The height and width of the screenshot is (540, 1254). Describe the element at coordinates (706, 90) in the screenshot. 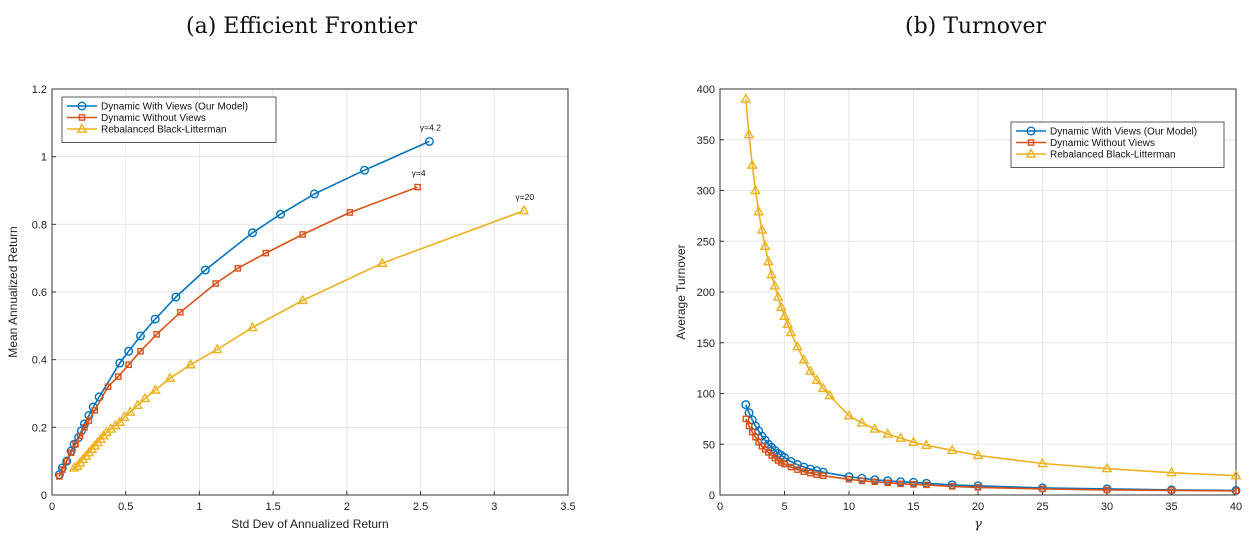

I see `y-tick-label: 400` at that location.